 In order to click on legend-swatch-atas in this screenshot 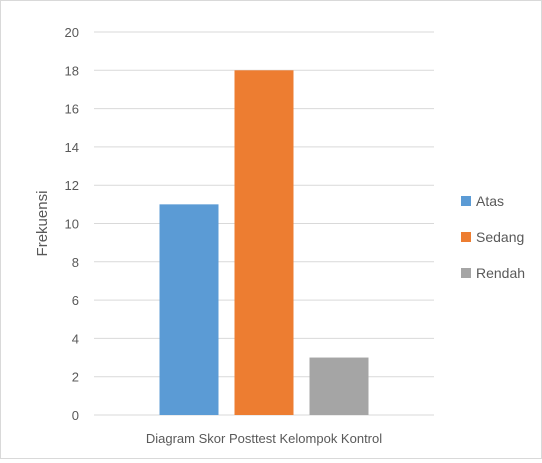, I will do `click(466, 201)`.